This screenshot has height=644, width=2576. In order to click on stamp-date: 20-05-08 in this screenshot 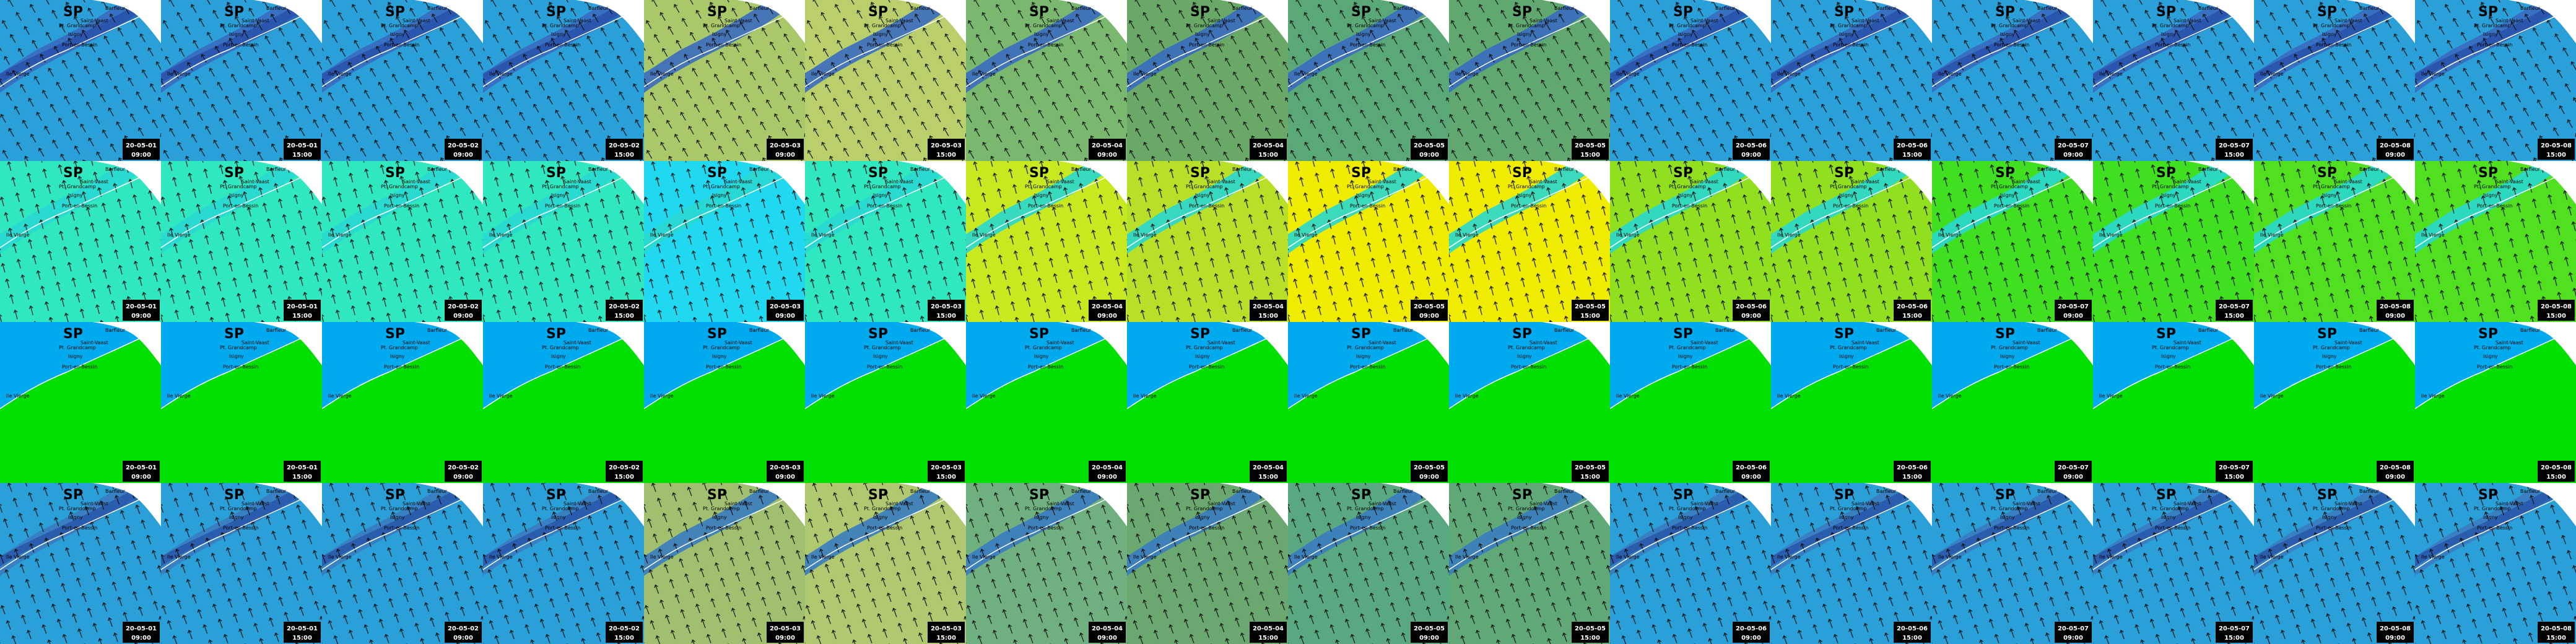, I will do `click(2556, 145)`.